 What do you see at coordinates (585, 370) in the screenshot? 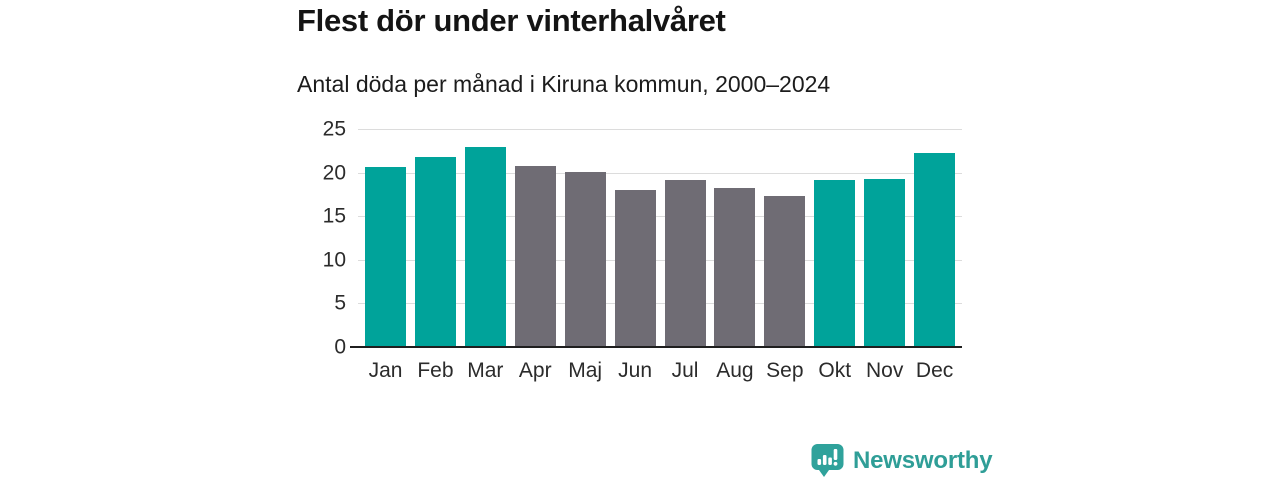
I see `x-tick-label-maj: Maj` at bounding box center [585, 370].